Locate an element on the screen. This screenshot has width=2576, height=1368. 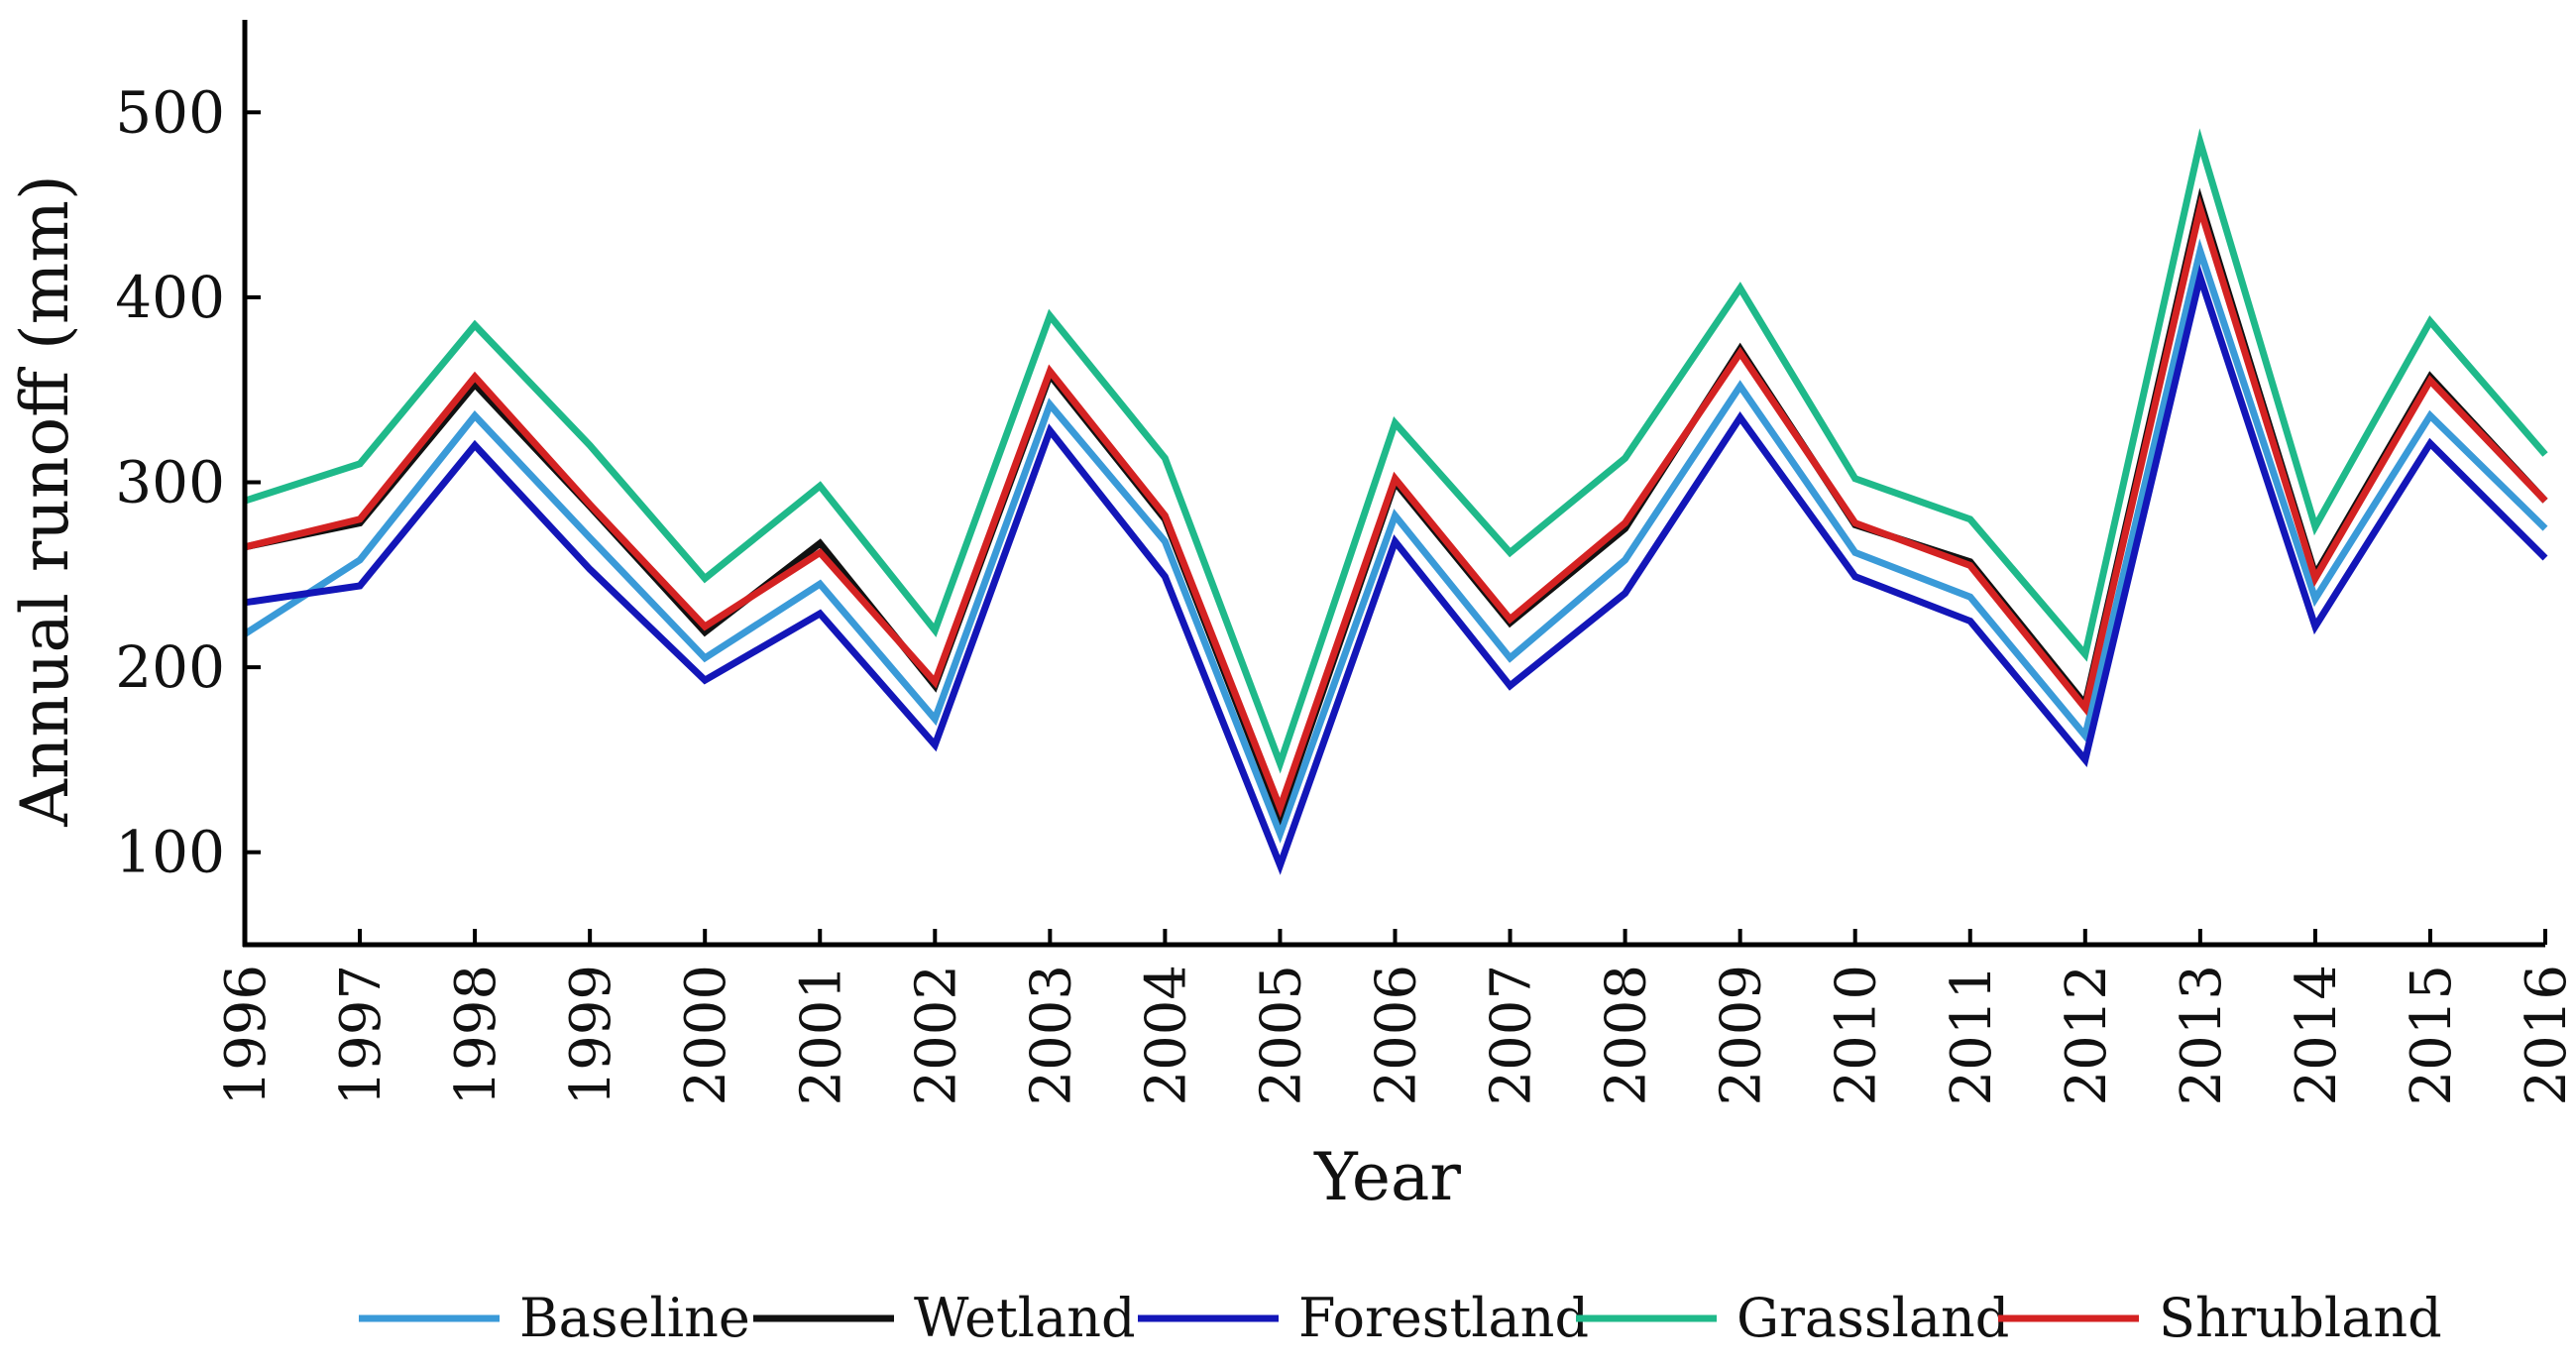
legend-item-shrubland: Shrubland is located at coordinates (2220, 1318).